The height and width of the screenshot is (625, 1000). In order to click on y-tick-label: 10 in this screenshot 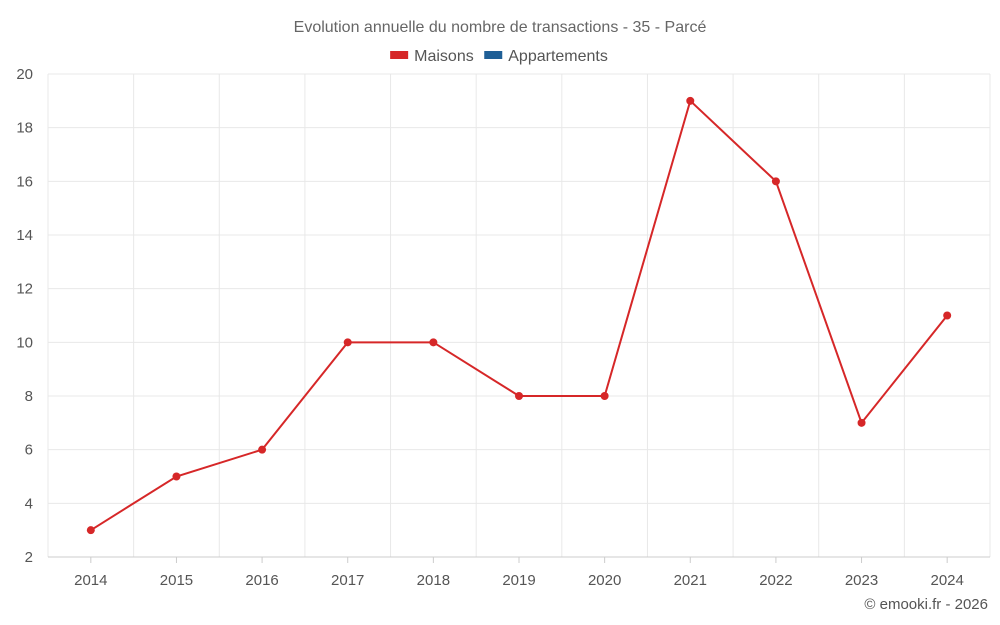, I will do `click(24, 342)`.